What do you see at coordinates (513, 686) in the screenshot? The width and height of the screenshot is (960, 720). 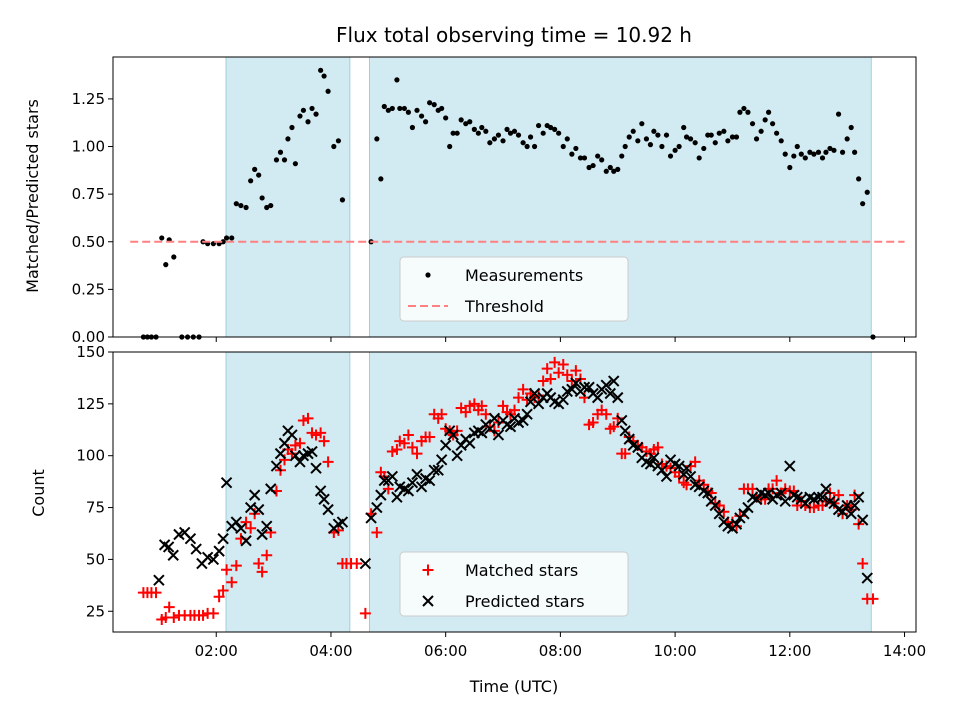 I see `x-axis-label: Time (UTC)` at bounding box center [513, 686].